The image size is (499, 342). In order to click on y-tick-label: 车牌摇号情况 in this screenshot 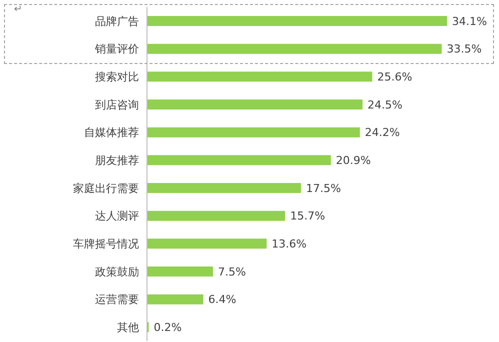, I will do `click(106, 243)`.